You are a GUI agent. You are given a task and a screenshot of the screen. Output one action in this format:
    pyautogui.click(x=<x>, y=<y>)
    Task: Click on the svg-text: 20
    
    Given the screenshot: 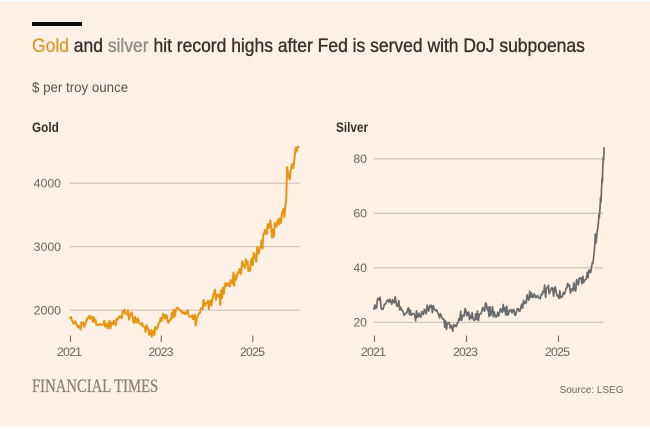 What is the action you would take?
    pyautogui.click(x=360, y=323)
    